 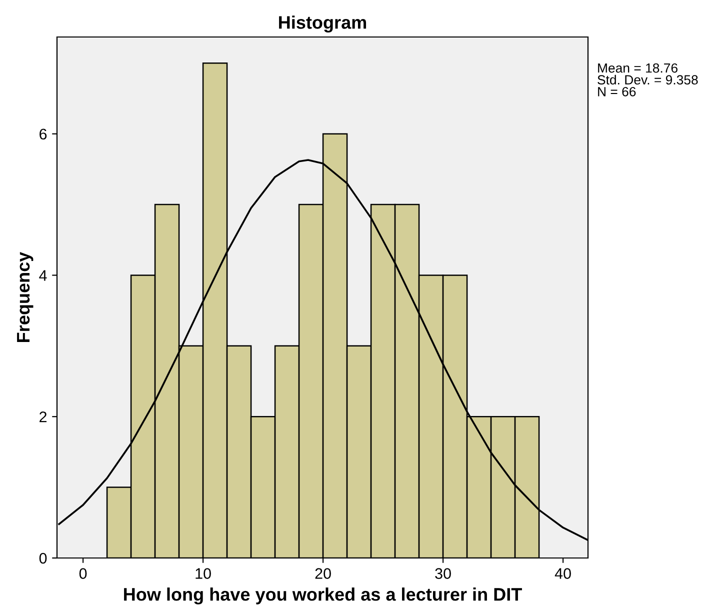 I want to click on text: Mean = 18.76 Std. Dev. = 9.358 N = 66, so click(x=648, y=79).